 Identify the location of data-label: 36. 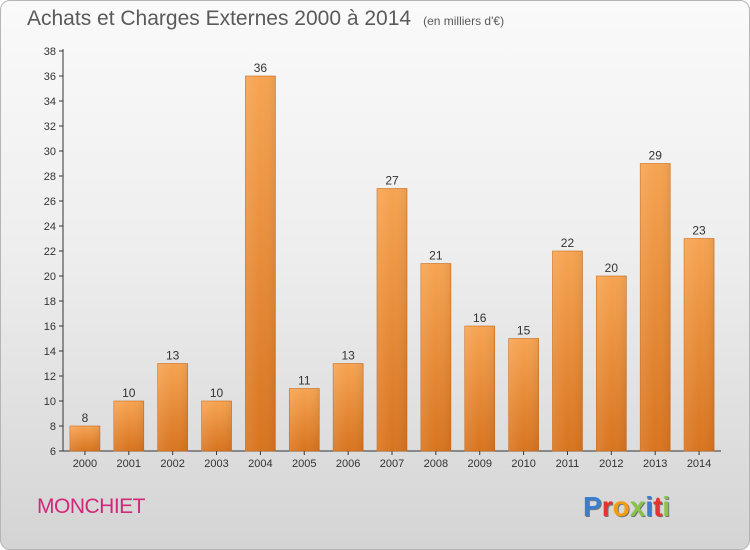
(261, 68).